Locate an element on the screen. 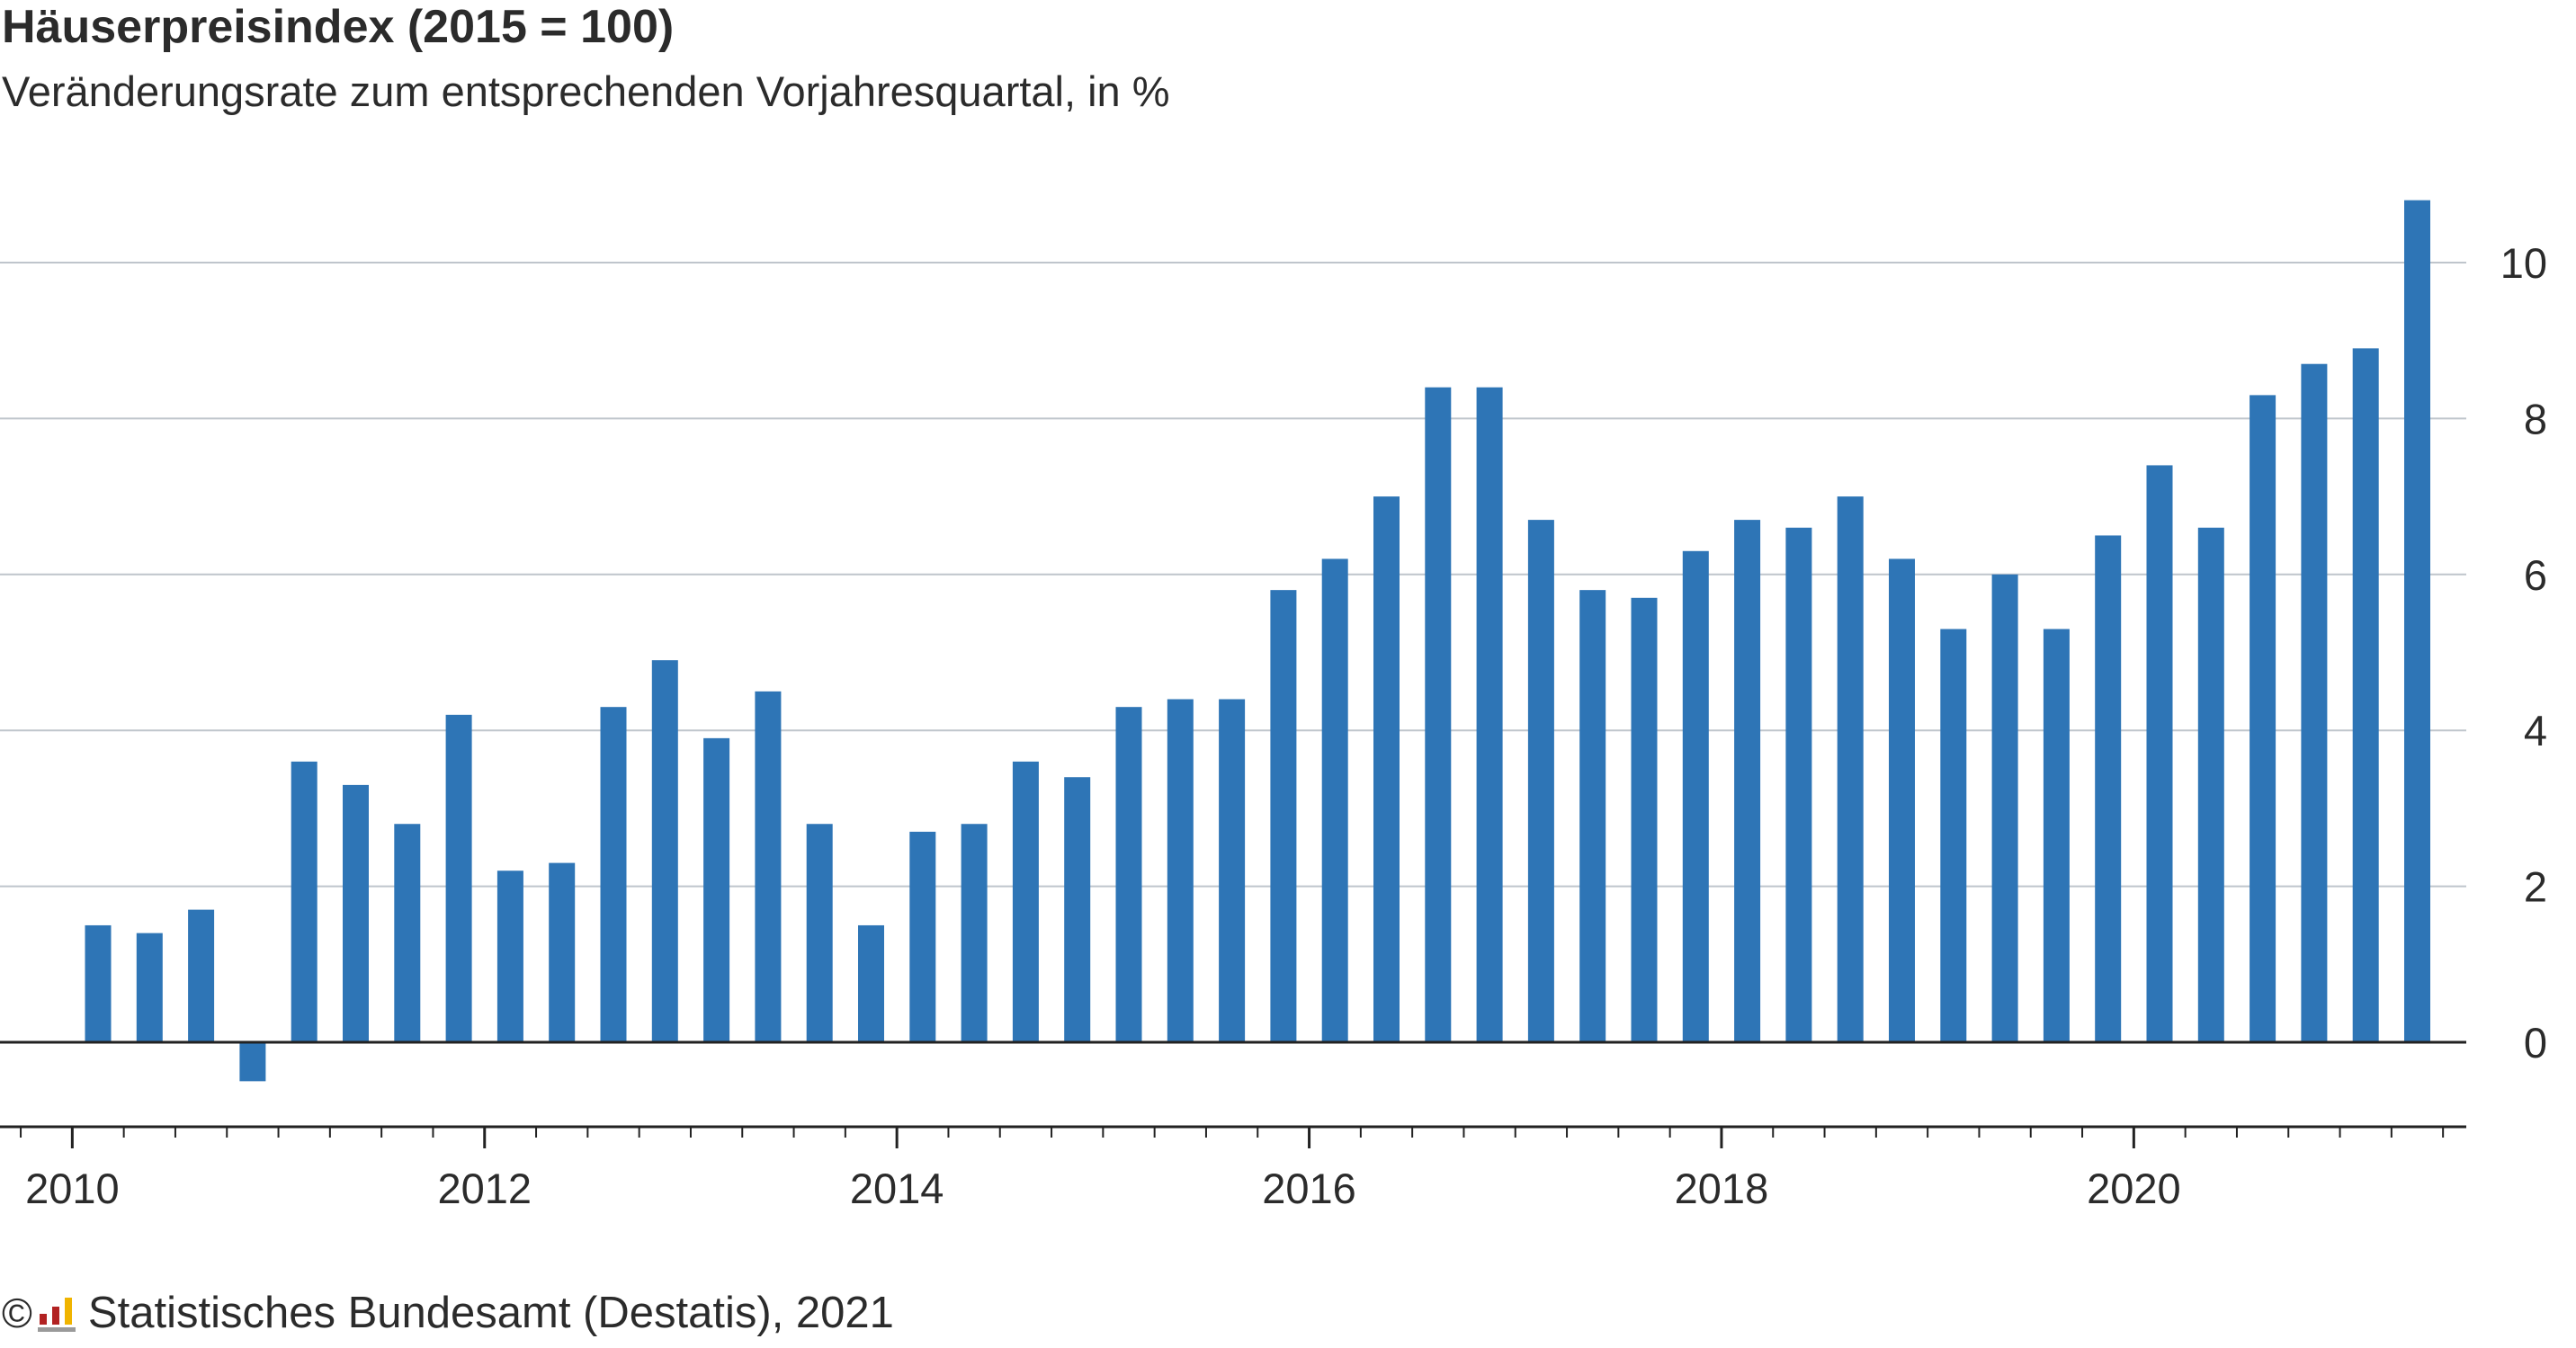  bar-2018-Q3 is located at coordinates (1850, 769).